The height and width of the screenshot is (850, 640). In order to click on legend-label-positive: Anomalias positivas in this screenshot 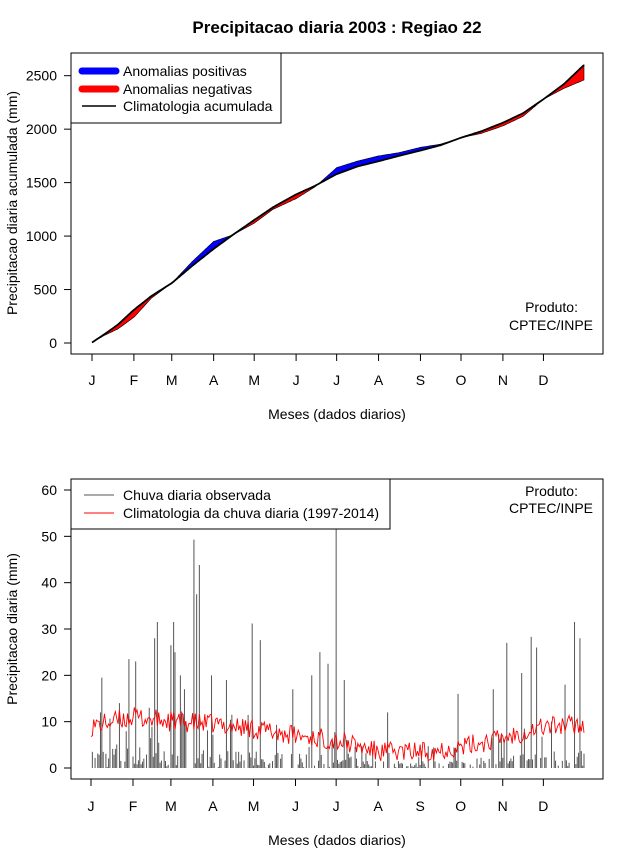, I will do `click(185, 71)`.